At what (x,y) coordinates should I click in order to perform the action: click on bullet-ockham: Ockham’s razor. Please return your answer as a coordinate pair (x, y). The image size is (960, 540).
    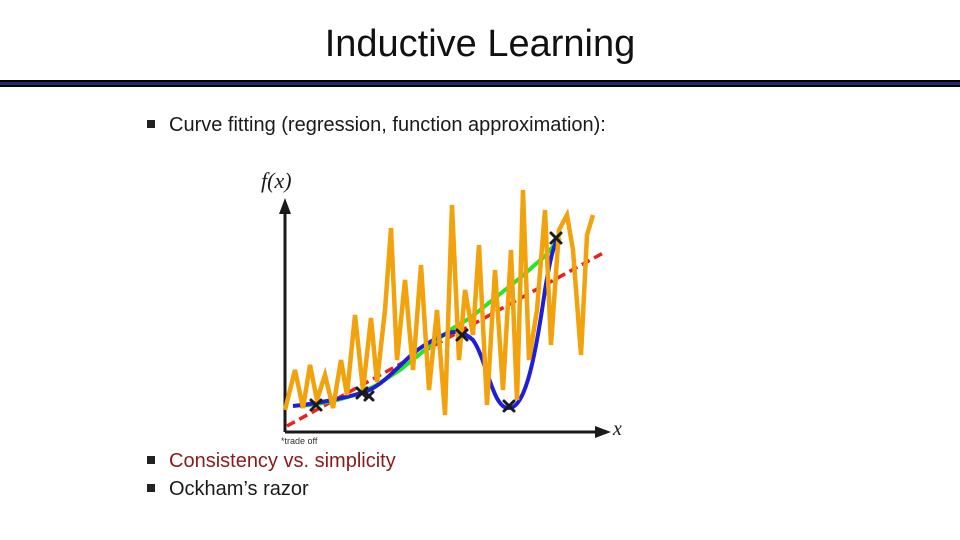
    Looking at the image, I should click on (228, 489).